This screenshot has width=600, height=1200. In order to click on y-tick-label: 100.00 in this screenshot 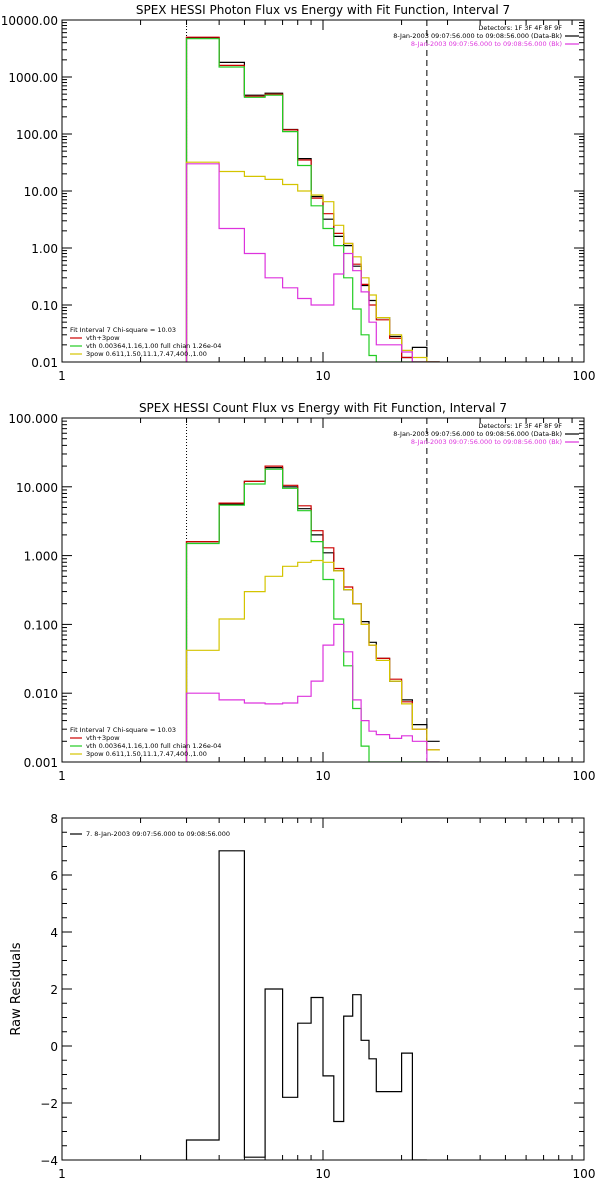, I will do `click(37, 135)`.